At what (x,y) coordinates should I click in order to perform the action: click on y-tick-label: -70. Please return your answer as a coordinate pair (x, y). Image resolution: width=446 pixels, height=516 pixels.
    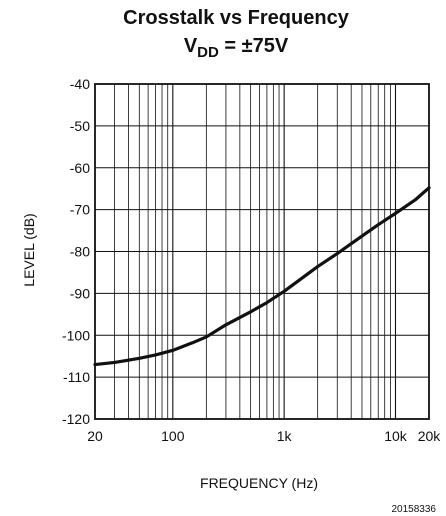
    Looking at the image, I should click on (80, 210).